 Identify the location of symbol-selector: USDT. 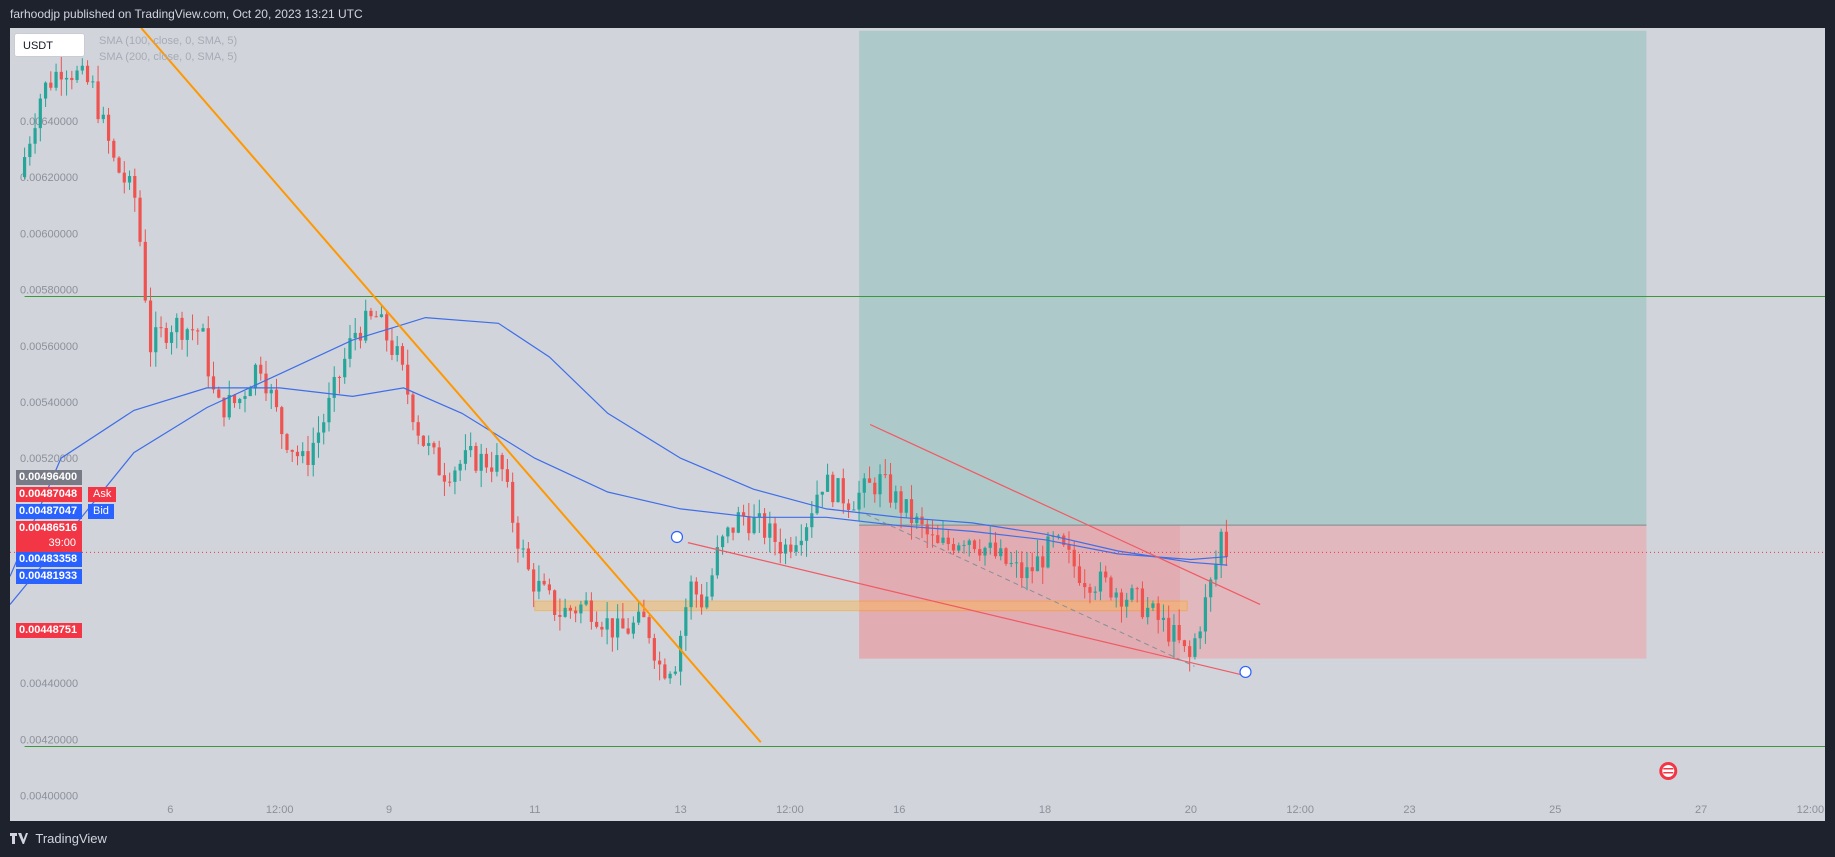
(49, 45).